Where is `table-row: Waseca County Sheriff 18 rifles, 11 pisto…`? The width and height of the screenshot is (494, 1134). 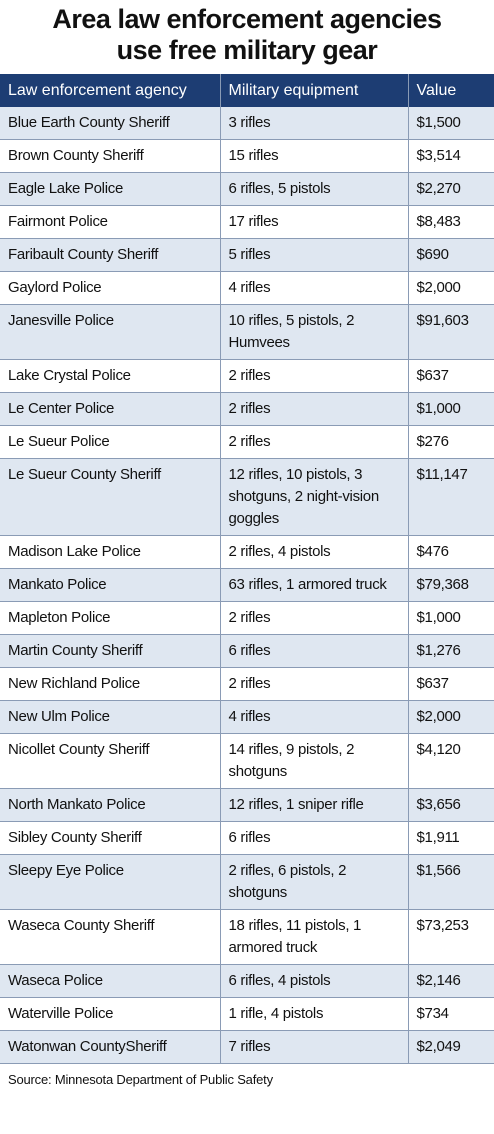
table-row: Waseca County Sheriff 18 rifles, 11 pisto… is located at coordinates (247, 937).